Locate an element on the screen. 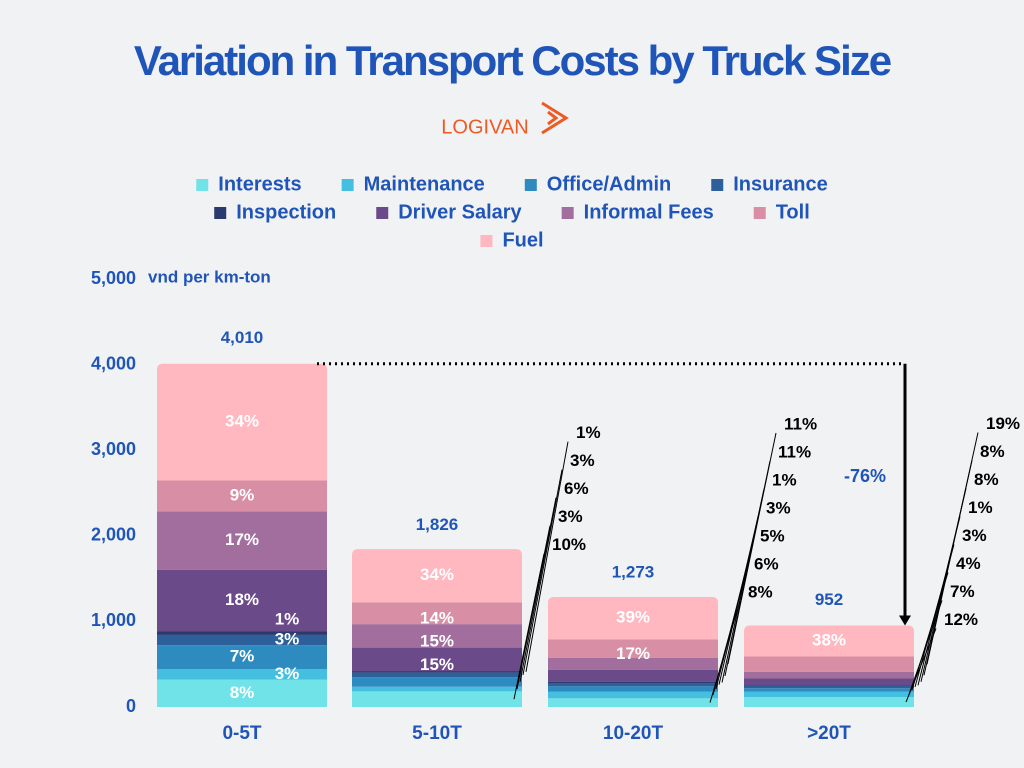 The width and height of the screenshot is (1024, 768). x-tick-label: 10-20T is located at coordinates (633, 733).